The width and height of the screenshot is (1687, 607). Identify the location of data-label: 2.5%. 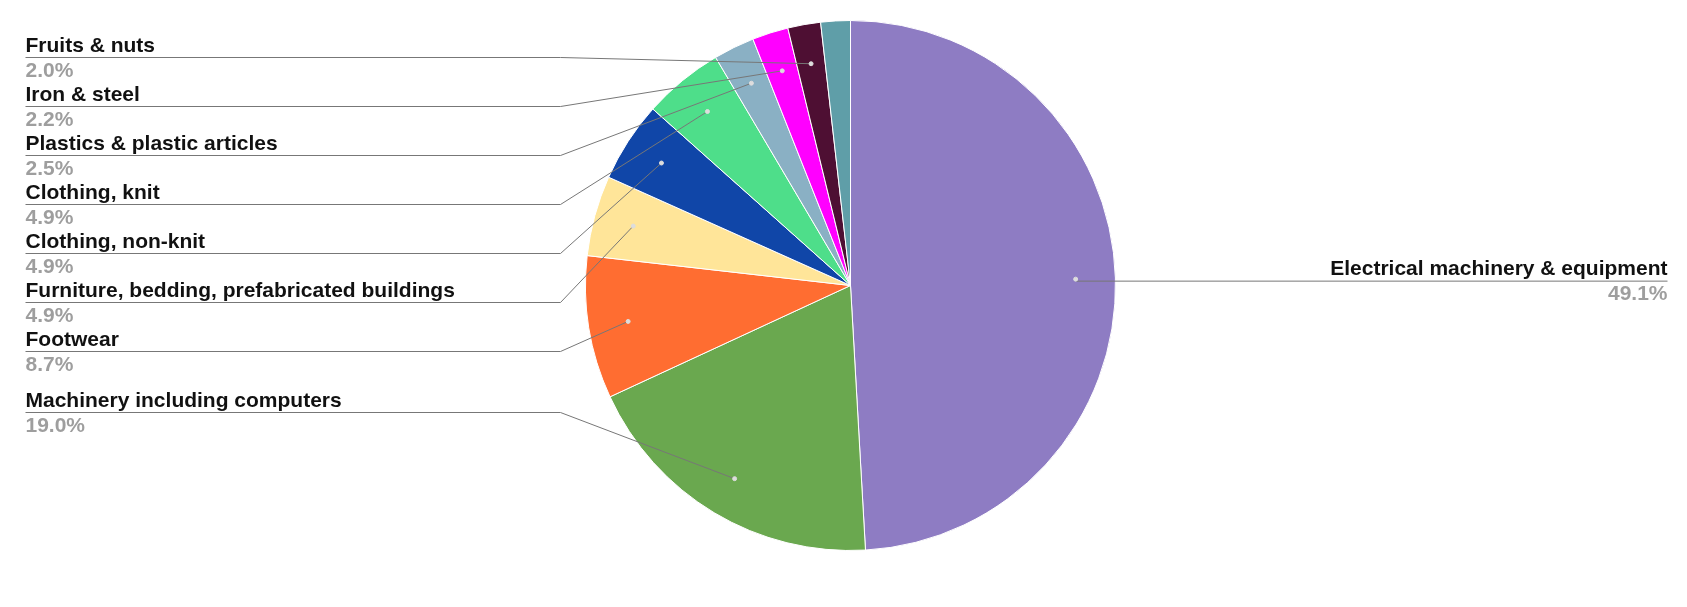
(49, 167).